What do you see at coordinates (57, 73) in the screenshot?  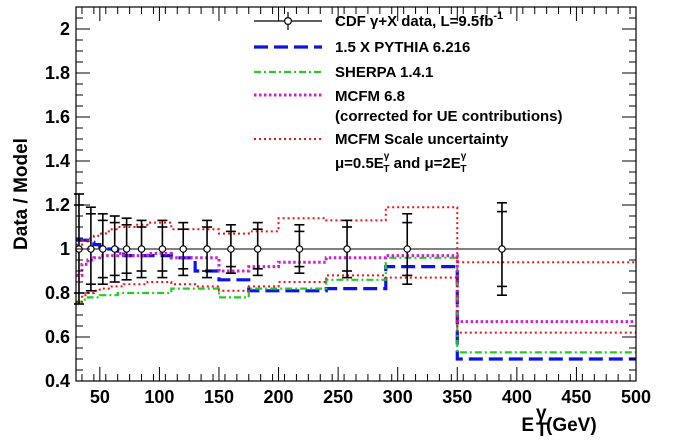 I see `y-tick-label: 1.8` at bounding box center [57, 73].